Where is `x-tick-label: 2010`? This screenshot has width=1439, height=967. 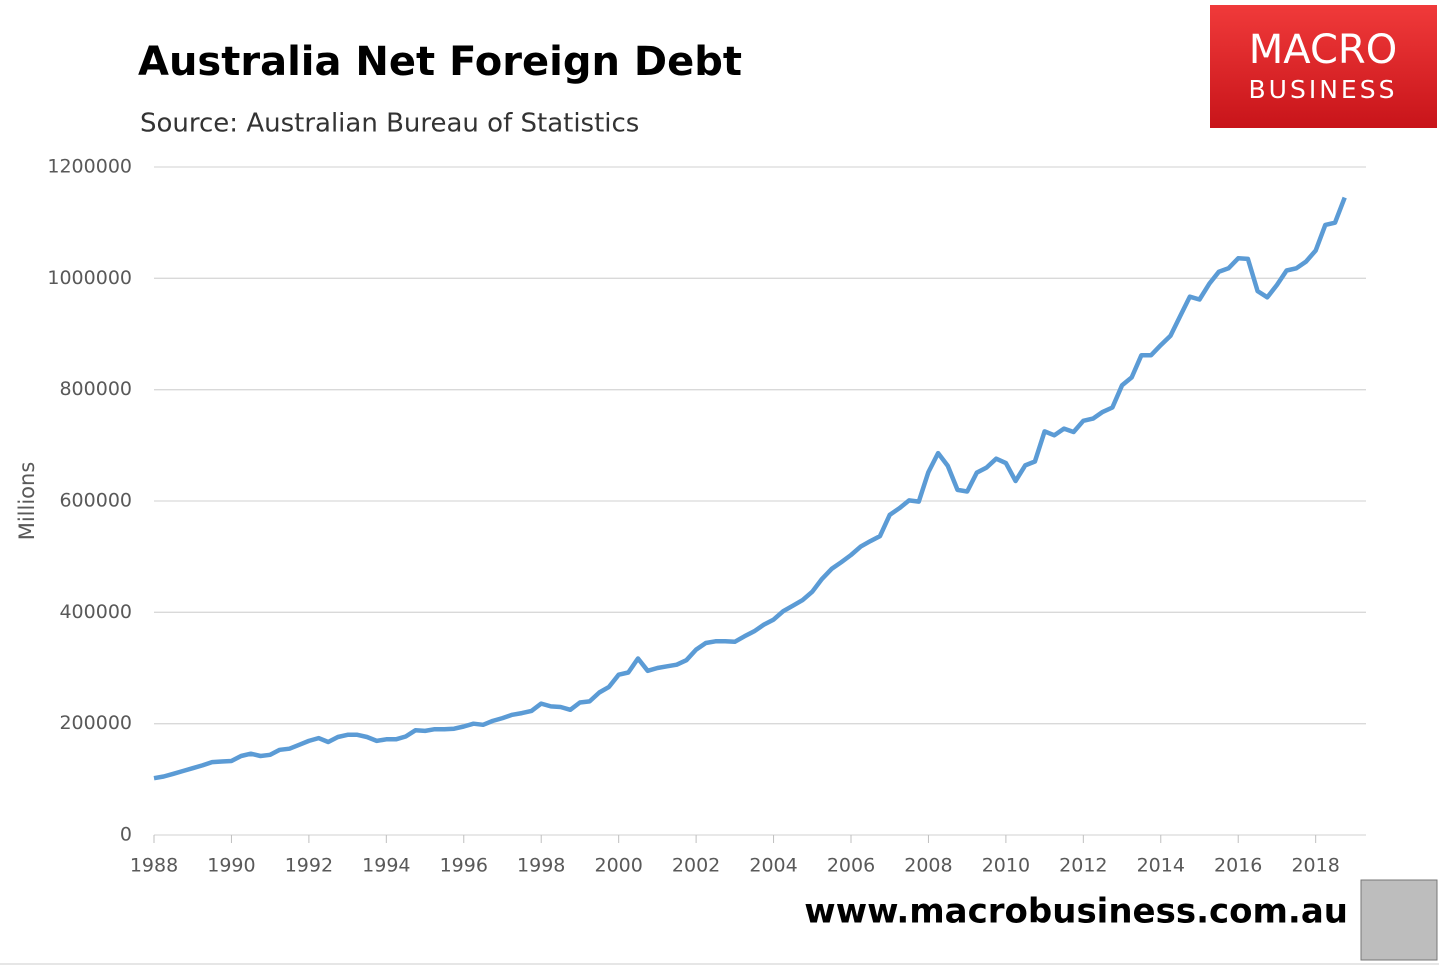 x-tick-label: 2010 is located at coordinates (1006, 866).